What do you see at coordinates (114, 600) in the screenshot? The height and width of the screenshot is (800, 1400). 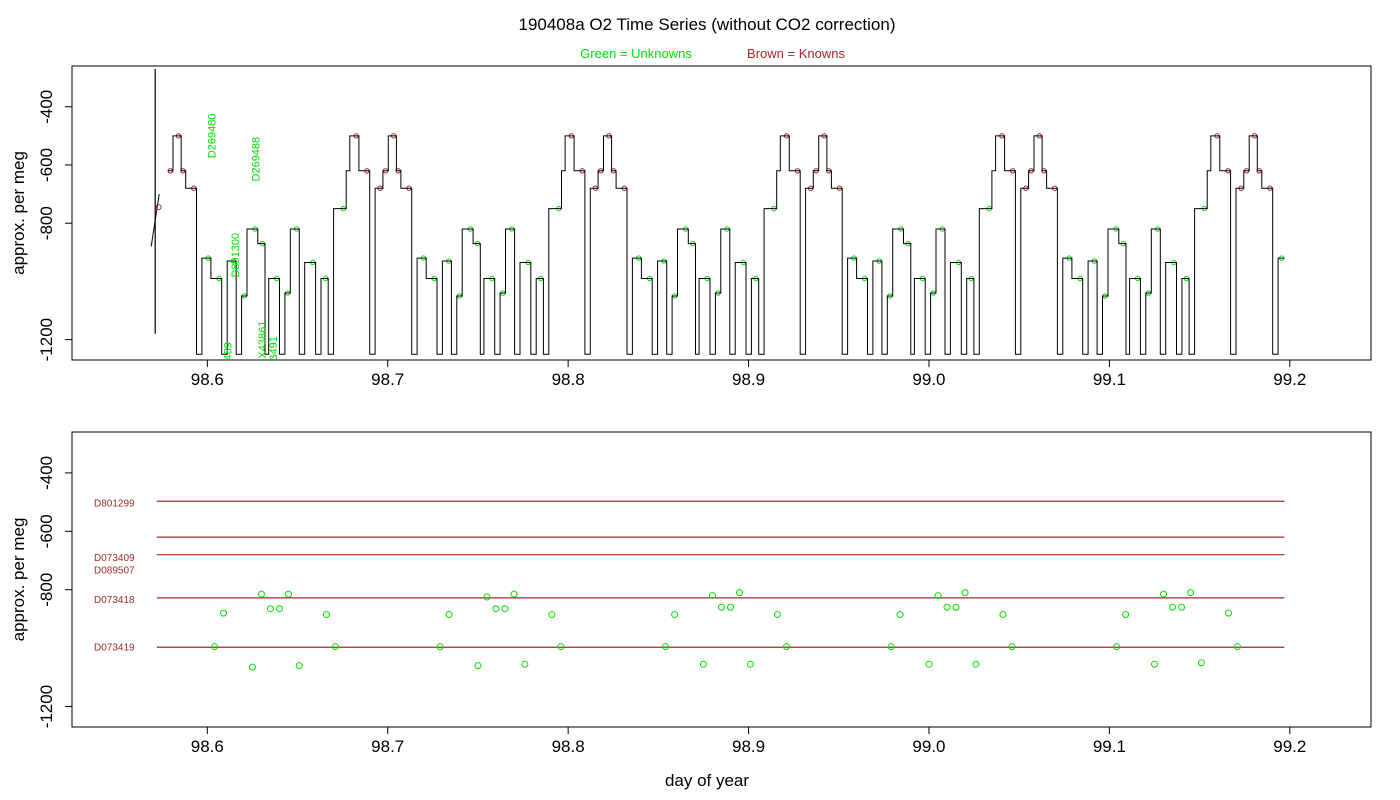 I see `reference-line-label: D073418` at bounding box center [114, 600].